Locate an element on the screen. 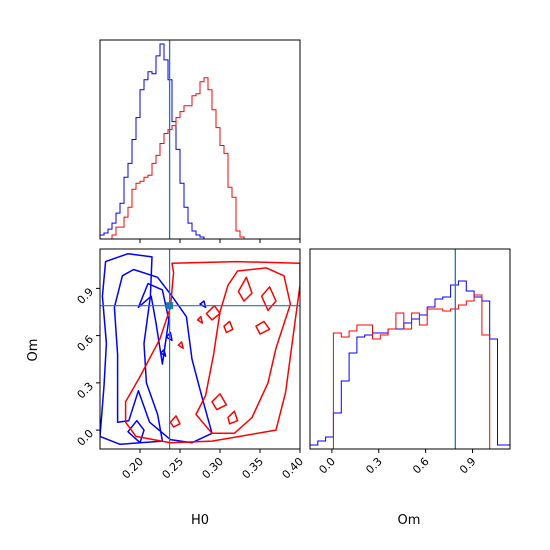  joint-y-tick-label-3: 0.9 is located at coordinates (86, 296).